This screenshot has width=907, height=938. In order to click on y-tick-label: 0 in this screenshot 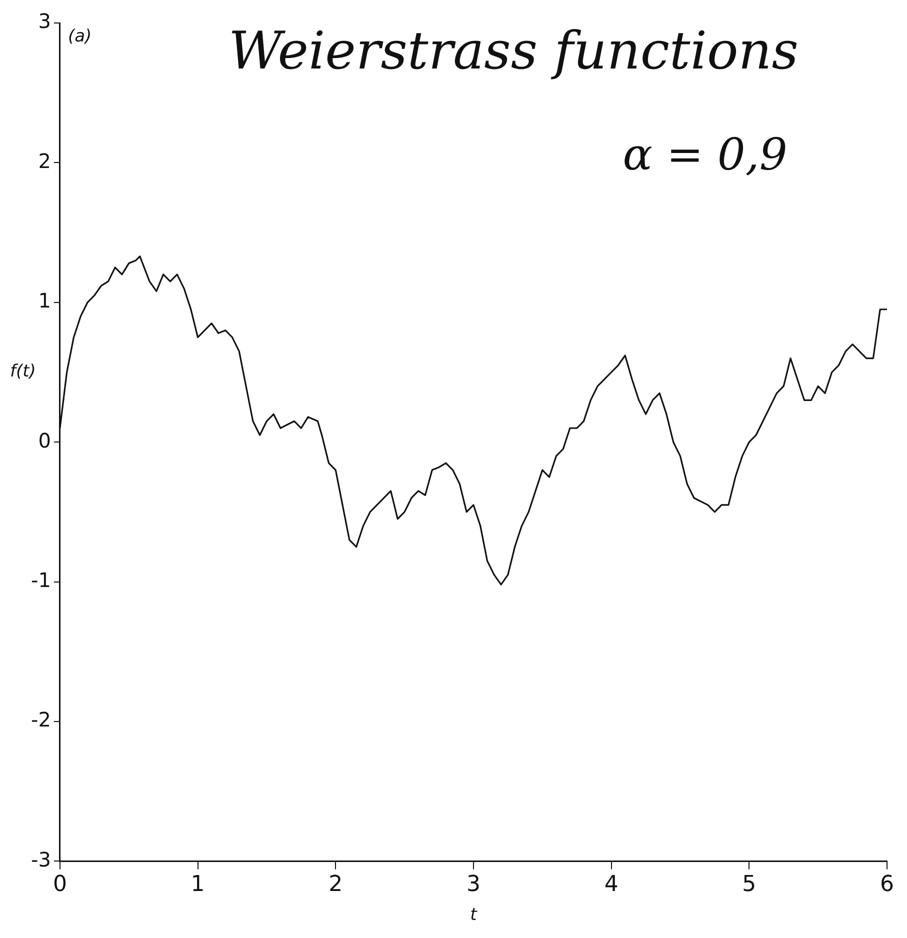, I will do `click(44, 440)`.